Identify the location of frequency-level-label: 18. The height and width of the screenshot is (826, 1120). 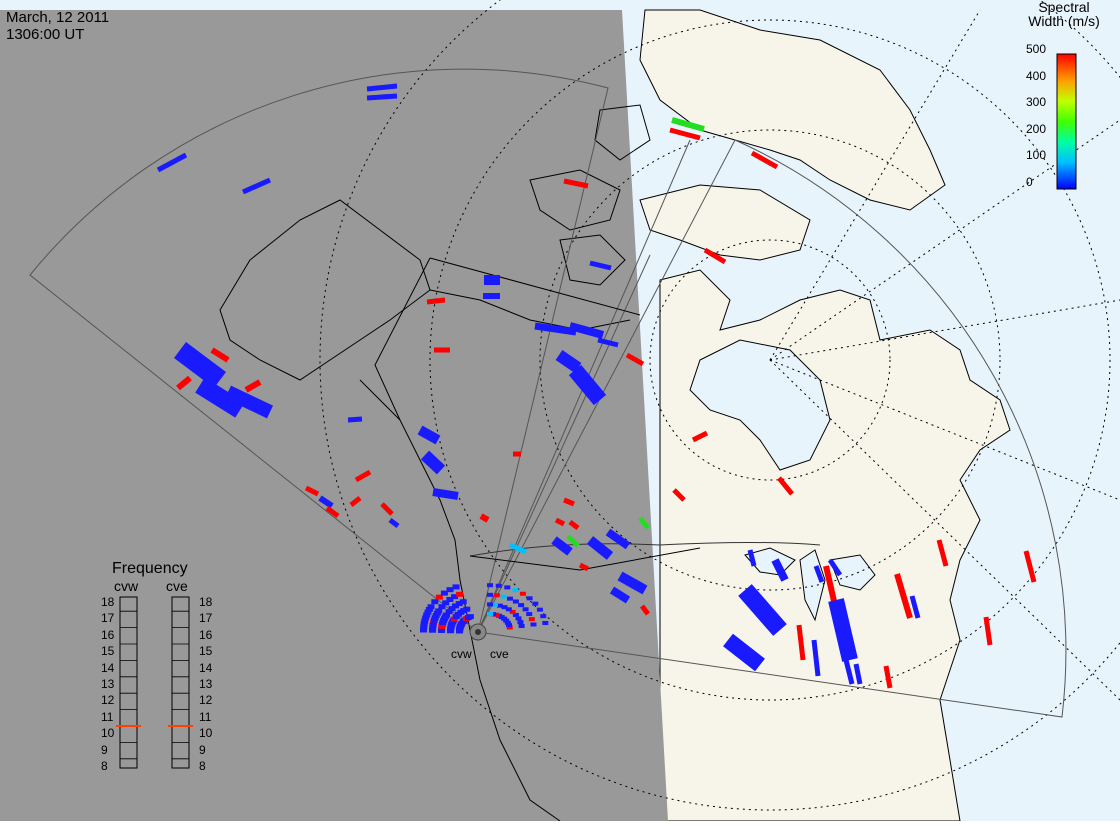
(108, 602).